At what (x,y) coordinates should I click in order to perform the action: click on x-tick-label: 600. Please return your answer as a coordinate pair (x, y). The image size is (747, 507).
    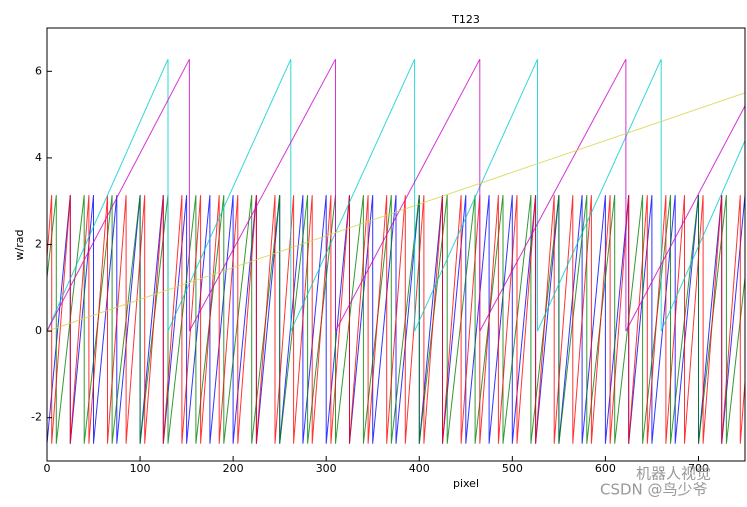
    Looking at the image, I should click on (605, 468).